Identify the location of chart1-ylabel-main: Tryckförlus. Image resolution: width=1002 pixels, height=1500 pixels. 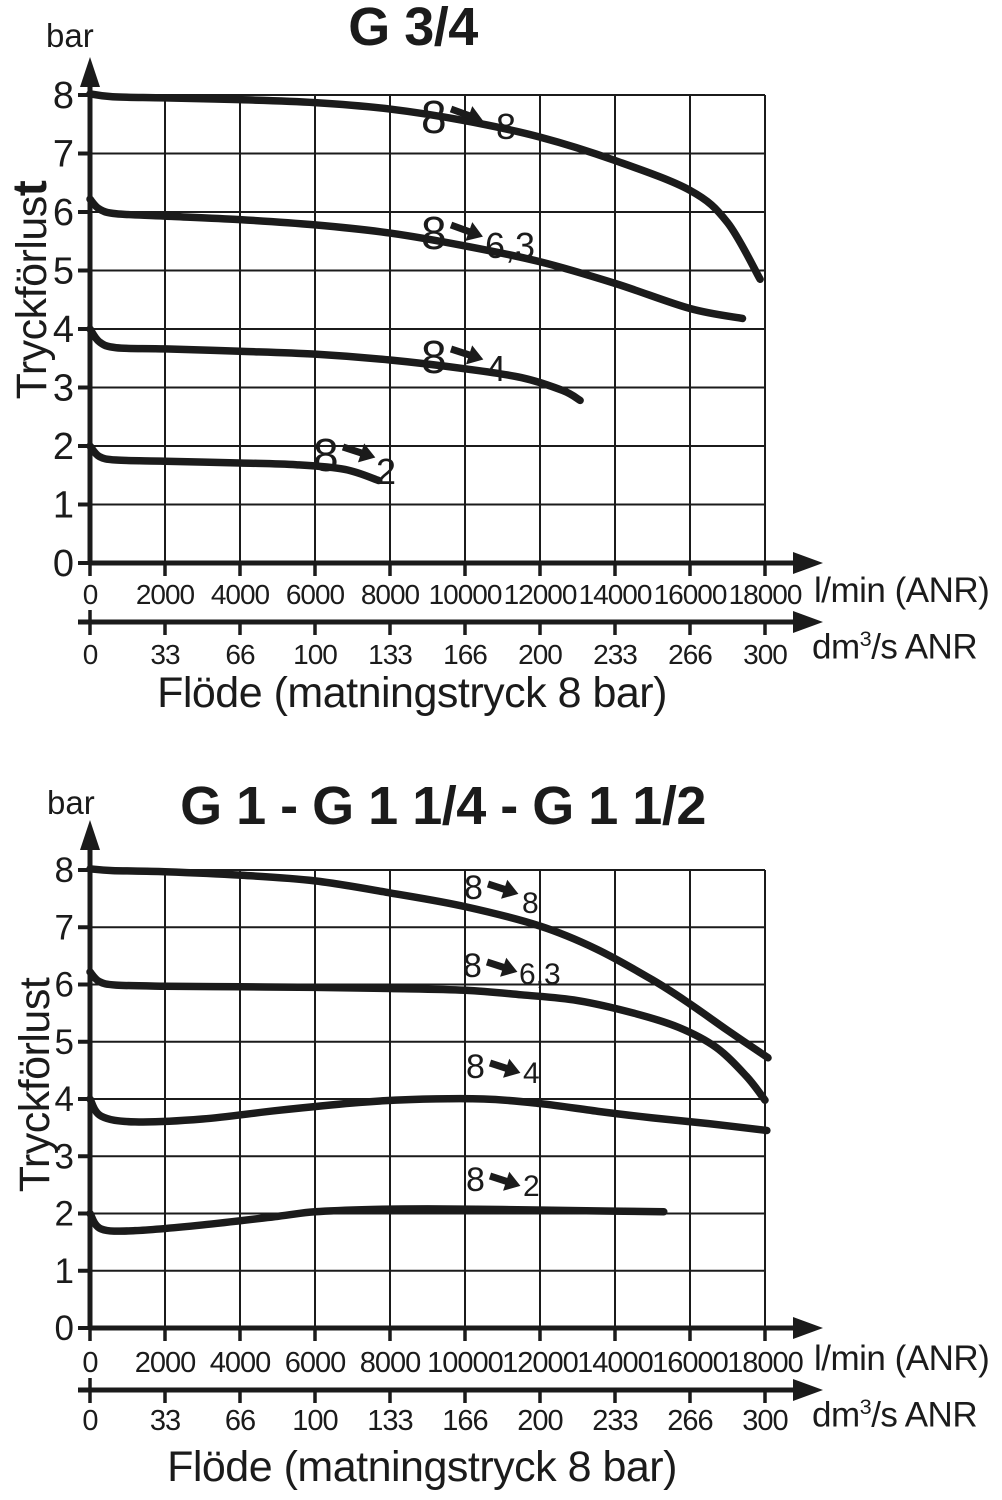
(32, 298).